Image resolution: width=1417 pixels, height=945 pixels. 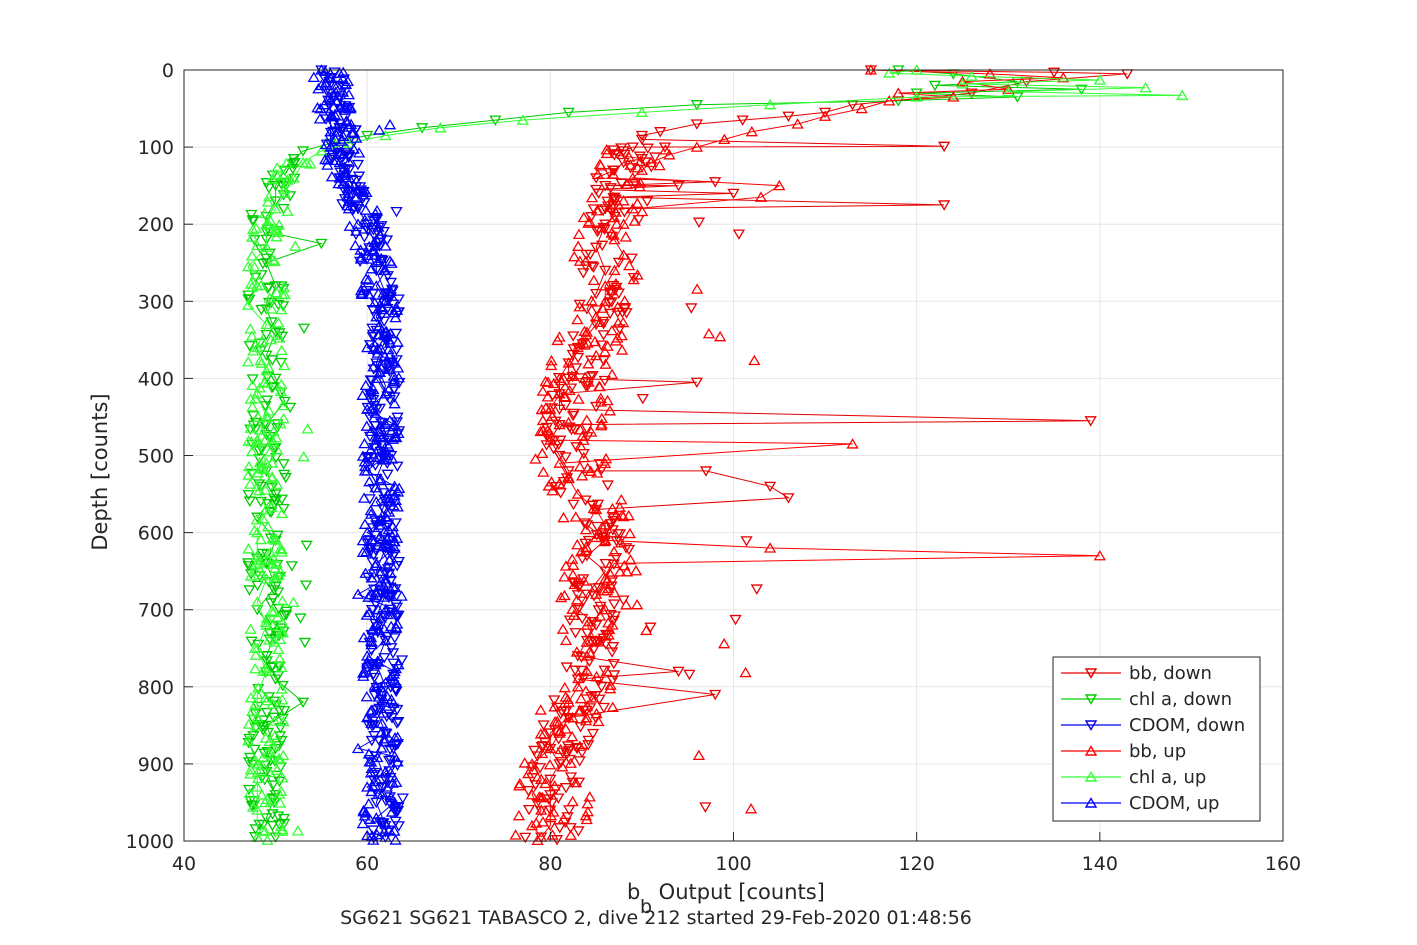 I want to click on legend-item: CDOM, up, so click(x=1140, y=803).